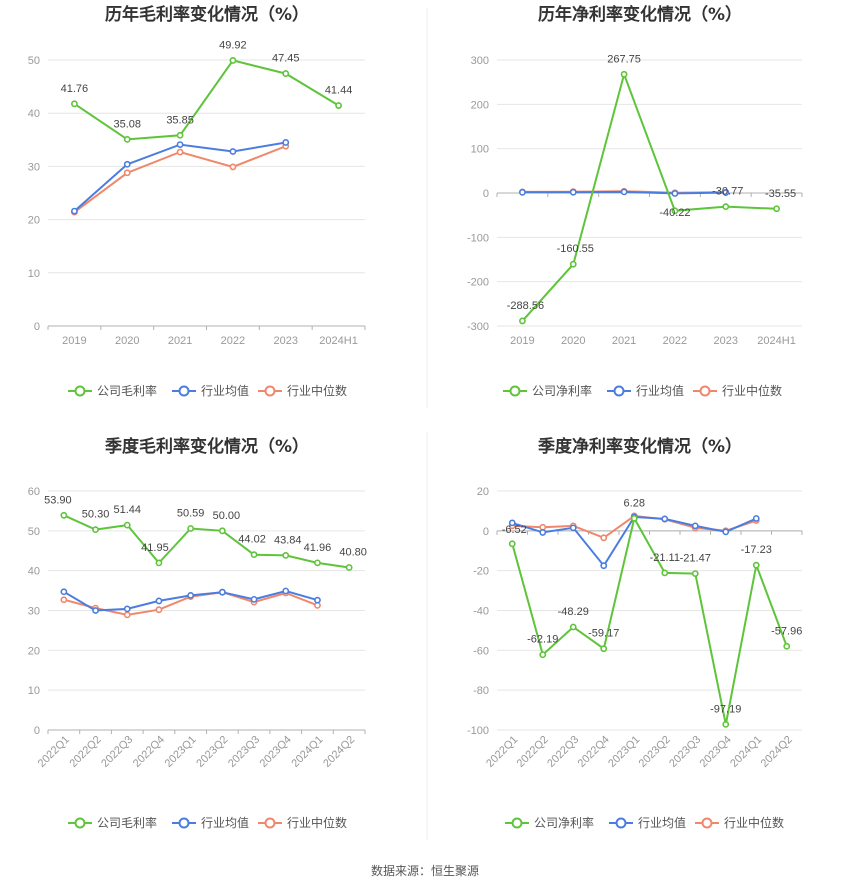  What do you see at coordinates (533, 752) in the screenshot?
I see `x-tick-label: 2022Q2` at bounding box center [533, 752].